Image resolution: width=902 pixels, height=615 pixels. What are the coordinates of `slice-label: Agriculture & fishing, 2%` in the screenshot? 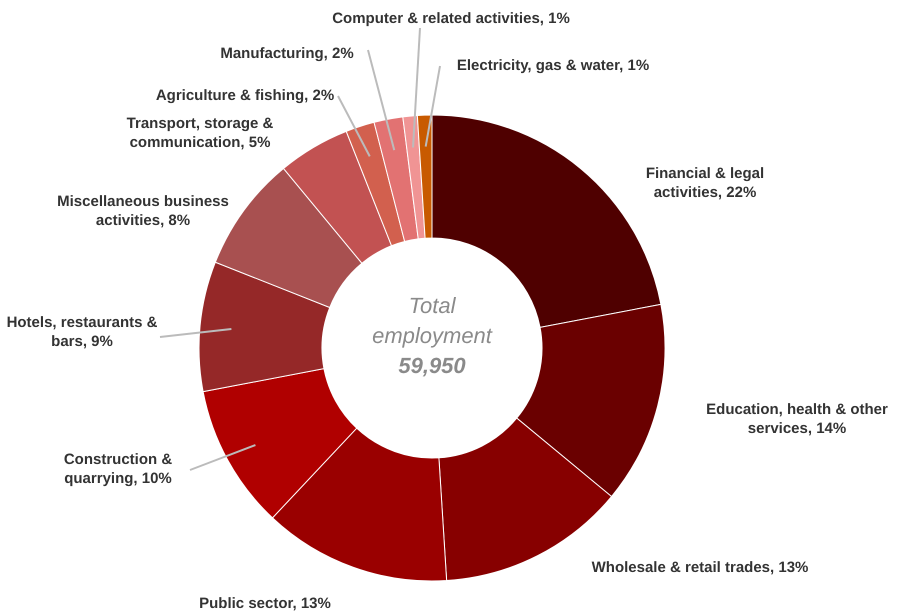 It's located at (245, 95).